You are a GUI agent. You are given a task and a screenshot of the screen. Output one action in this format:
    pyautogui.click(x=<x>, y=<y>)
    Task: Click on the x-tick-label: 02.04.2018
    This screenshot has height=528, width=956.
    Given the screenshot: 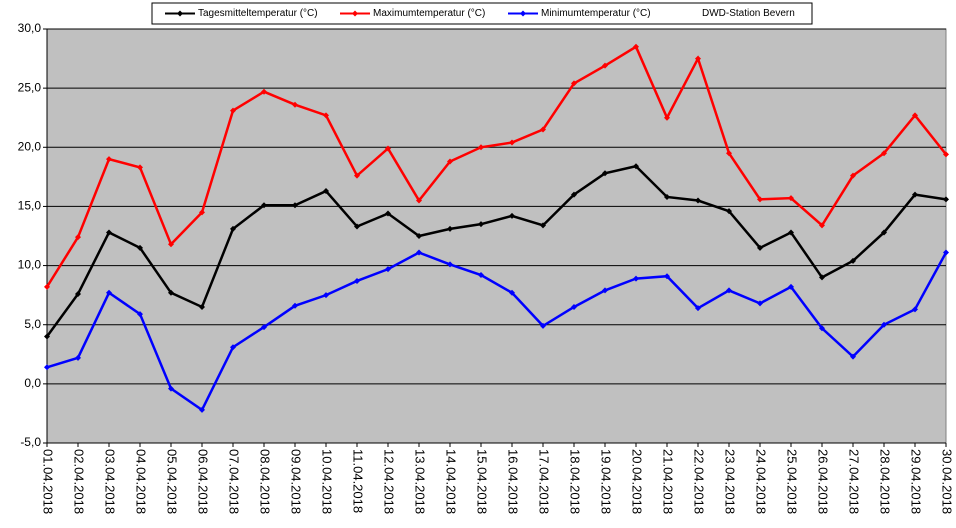 What is the action you would take?
    pyautogui.click(x=79, y=481)
    